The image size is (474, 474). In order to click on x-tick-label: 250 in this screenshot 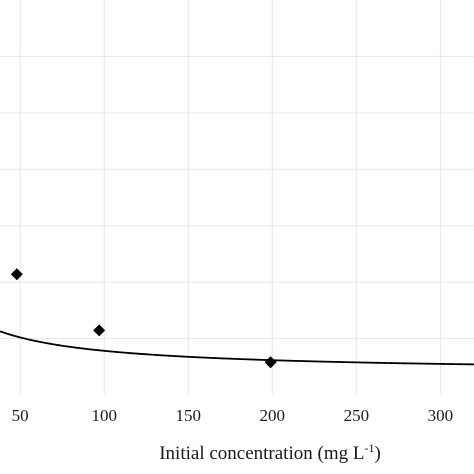, I will do `click(357, 415)`.